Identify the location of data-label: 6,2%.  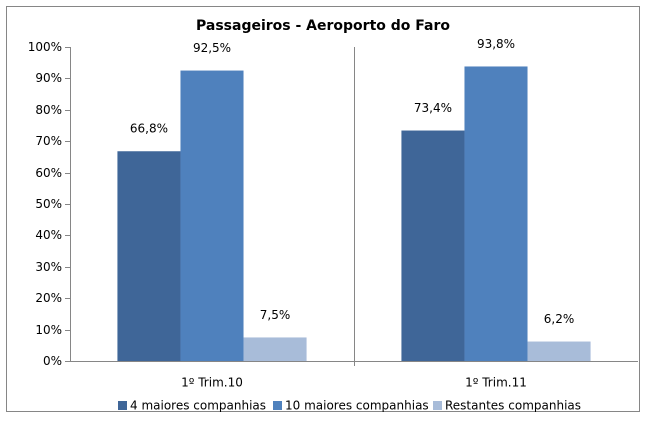
(559, 319).